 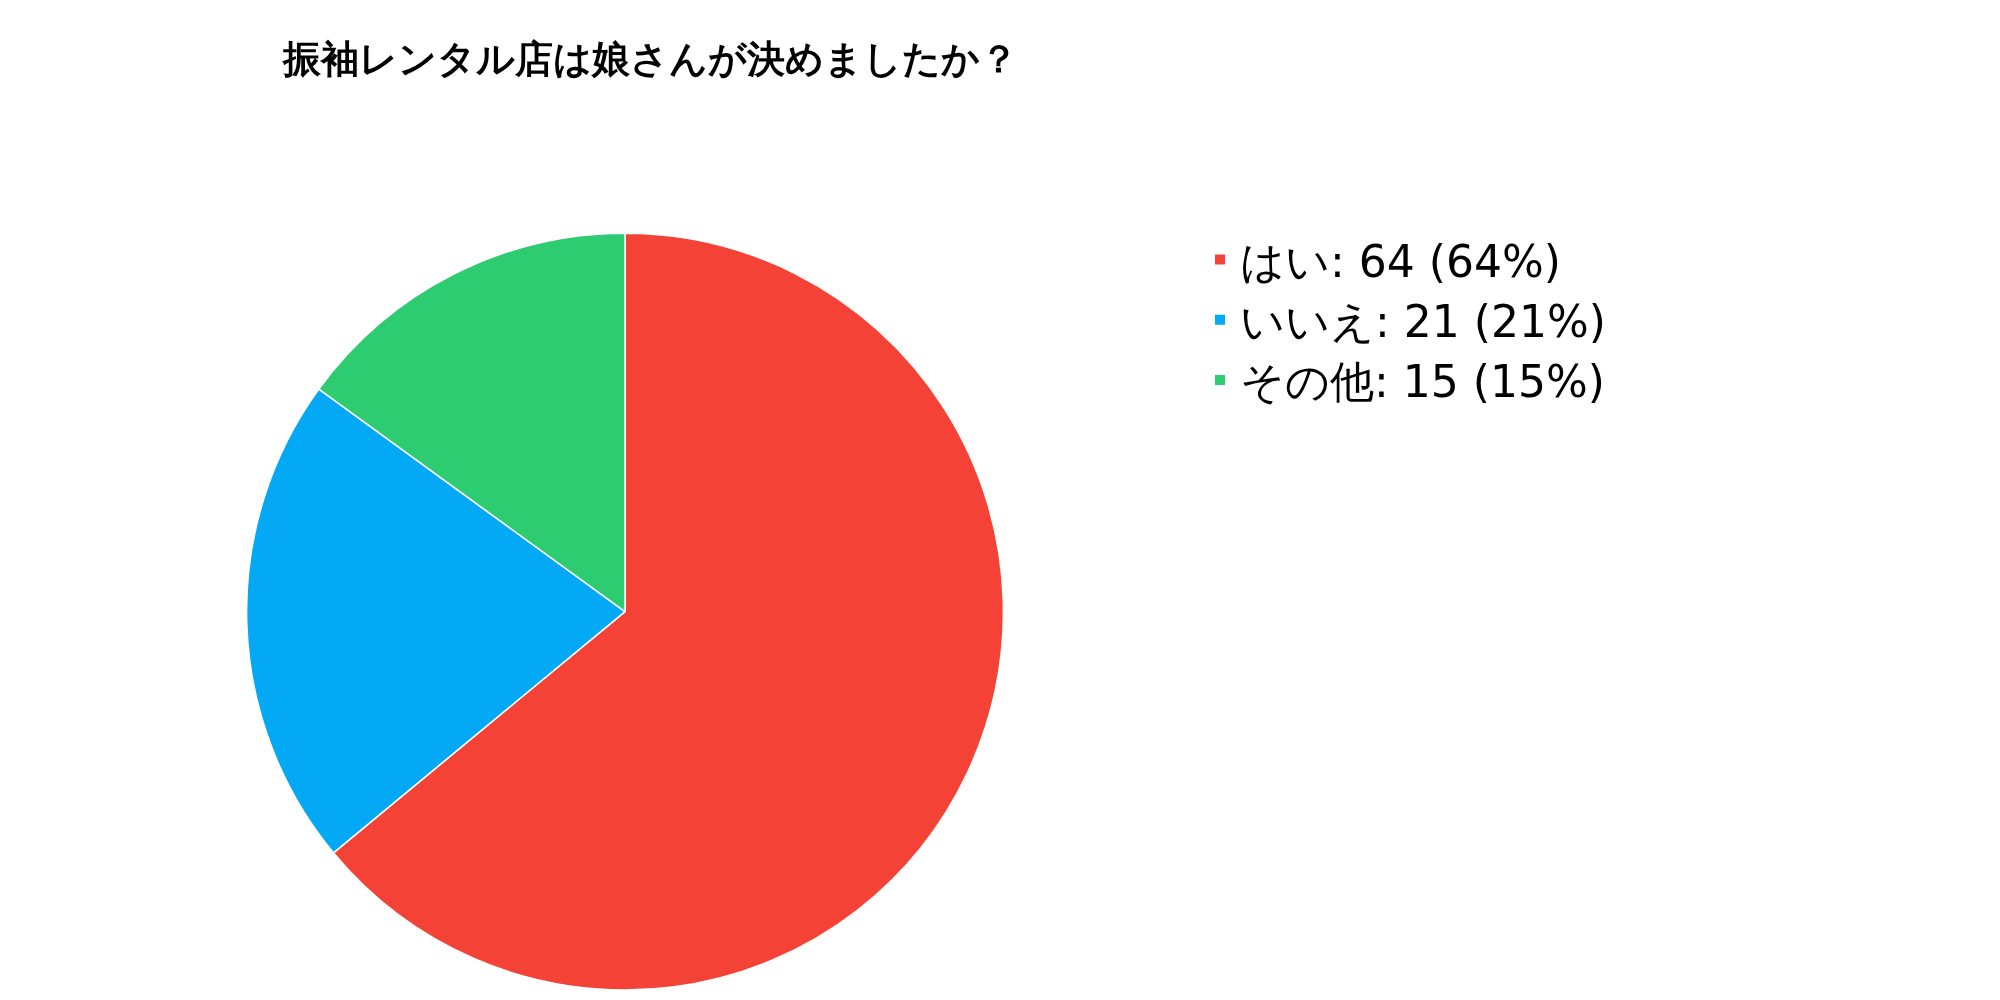 I want to click on chart-title: 振袖レンタル店は娘さんが決めましたか？, so click(x=649, y=58).